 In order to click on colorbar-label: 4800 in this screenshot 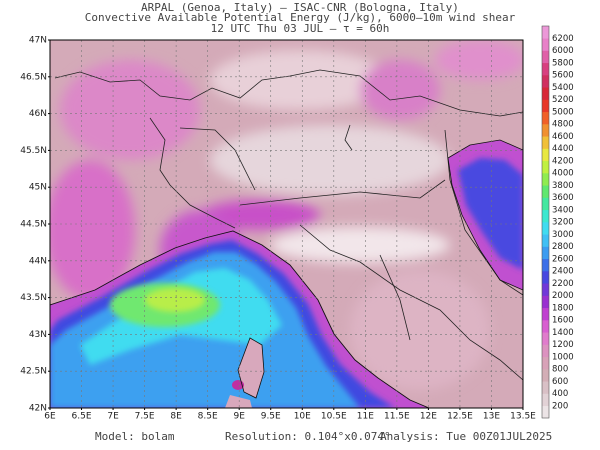, I will do `click(563, 125)`.